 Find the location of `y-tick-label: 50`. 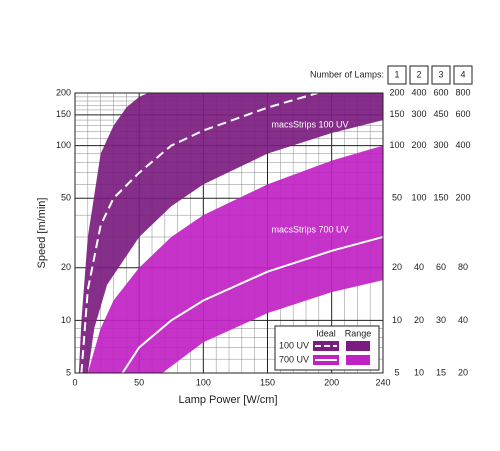

y-tick-label: 50 is located at coordinates (66, 198).